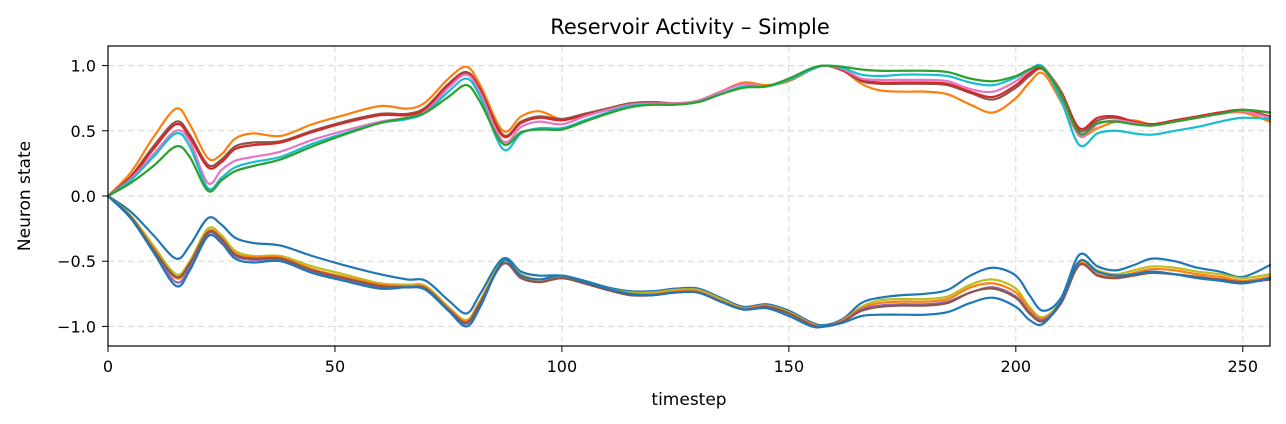 This screenshot has height=424, width=1286. Describe the element at coordinates (83, 66) in the screenshot. I see `y-tick-label: 1.0` at that location.